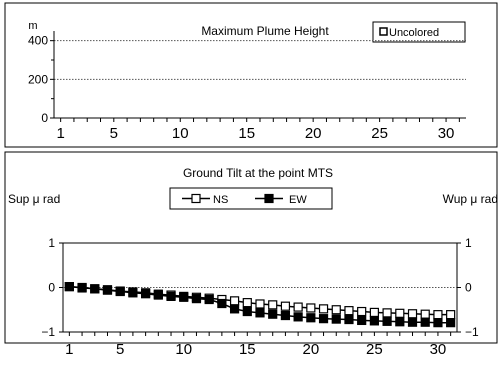  I want to click on plume-y-tick-label: 0, so click(44, 118).